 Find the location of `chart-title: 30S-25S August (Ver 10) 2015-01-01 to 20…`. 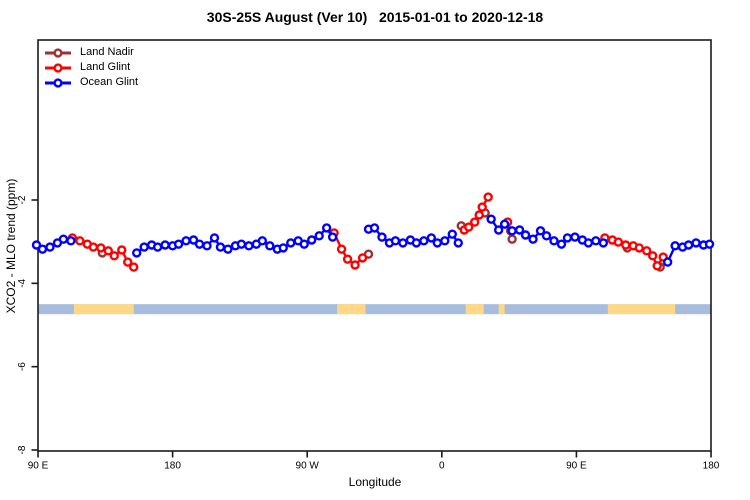

chart-title: 30S-25S August (Ver 10) 2015-01-01 to 20… is located at coordinates (375, 17).